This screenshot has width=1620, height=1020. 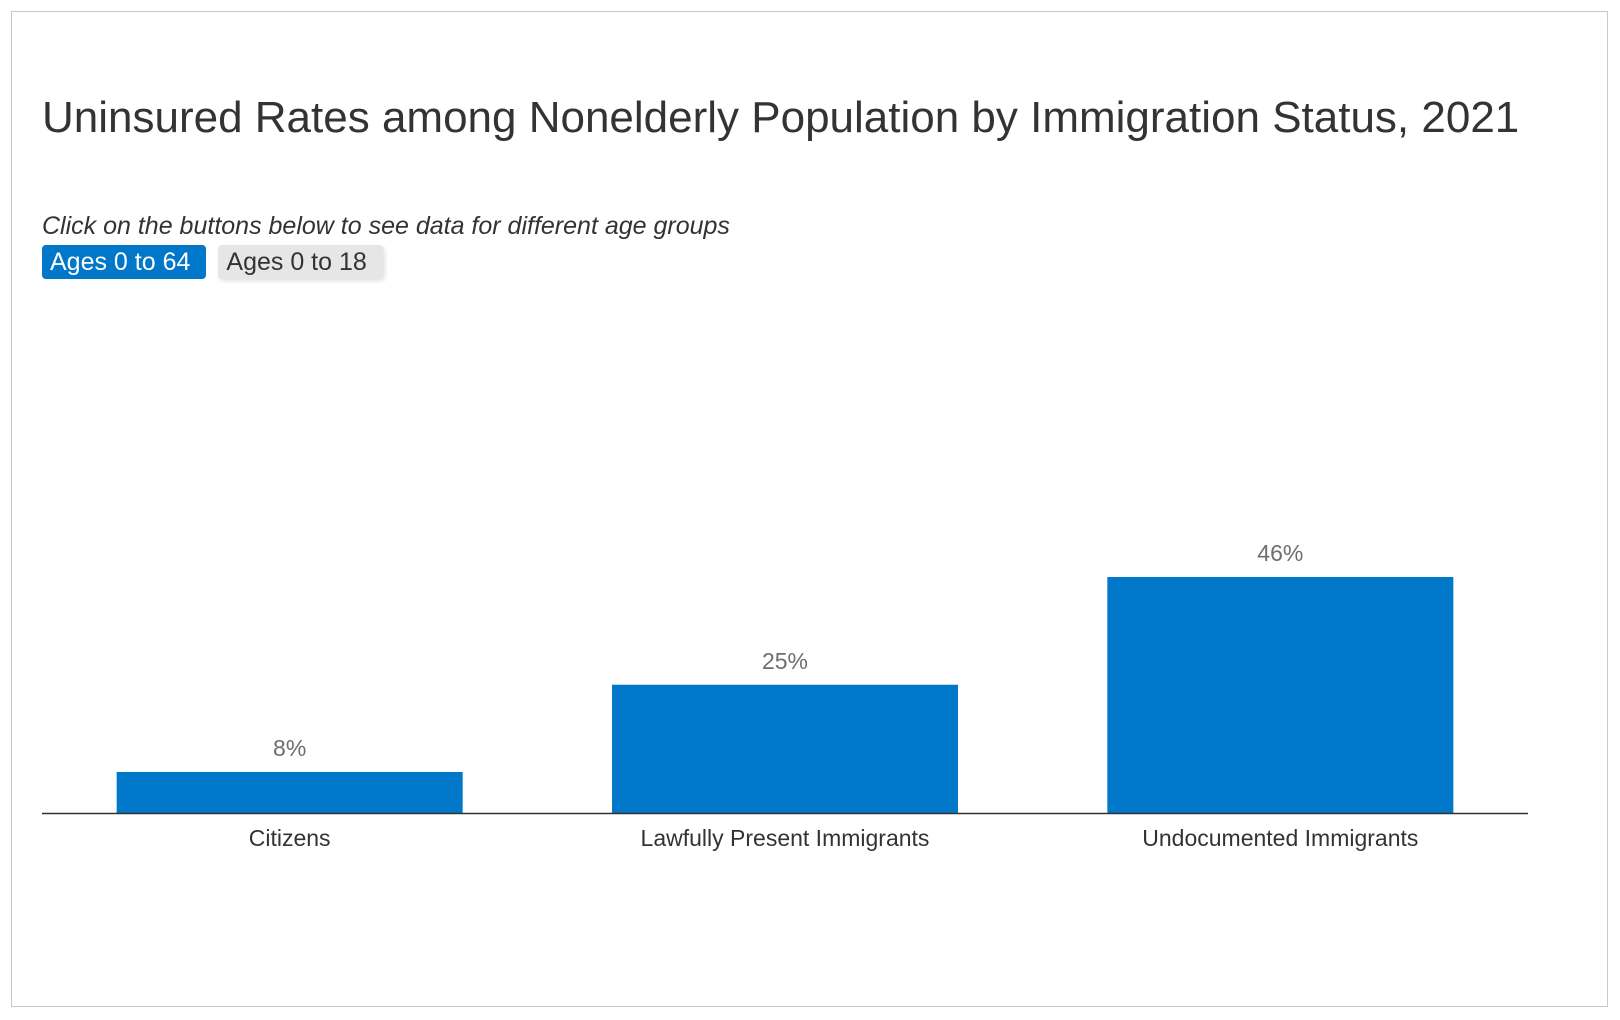 I want to click on bar-value-label: 25%, so click(x=785, y=661).